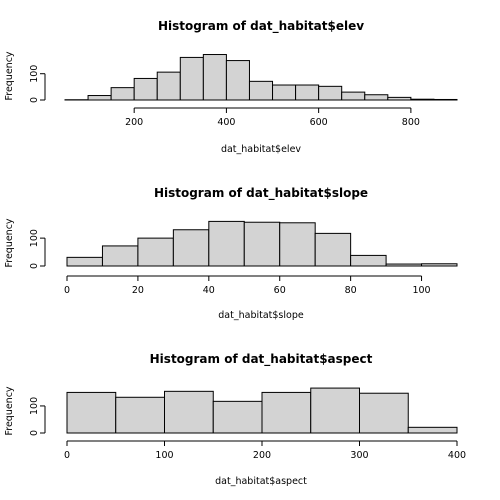  I want to click on elev-histogram-title: Histogram of dat_habitat$elev, so click(261, 26).